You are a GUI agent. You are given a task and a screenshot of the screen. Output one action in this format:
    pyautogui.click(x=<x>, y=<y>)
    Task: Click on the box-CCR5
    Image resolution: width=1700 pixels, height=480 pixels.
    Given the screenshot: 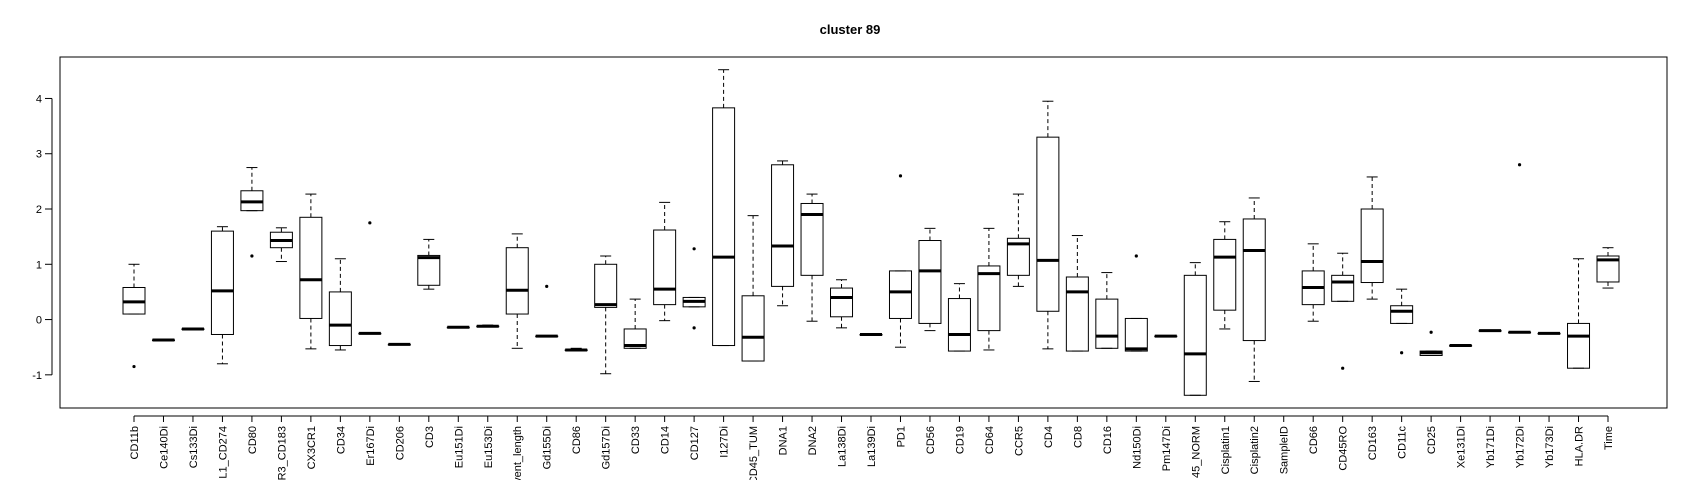 What is the action you would take?
    pyautogui.click(x=1018, y=240)
    